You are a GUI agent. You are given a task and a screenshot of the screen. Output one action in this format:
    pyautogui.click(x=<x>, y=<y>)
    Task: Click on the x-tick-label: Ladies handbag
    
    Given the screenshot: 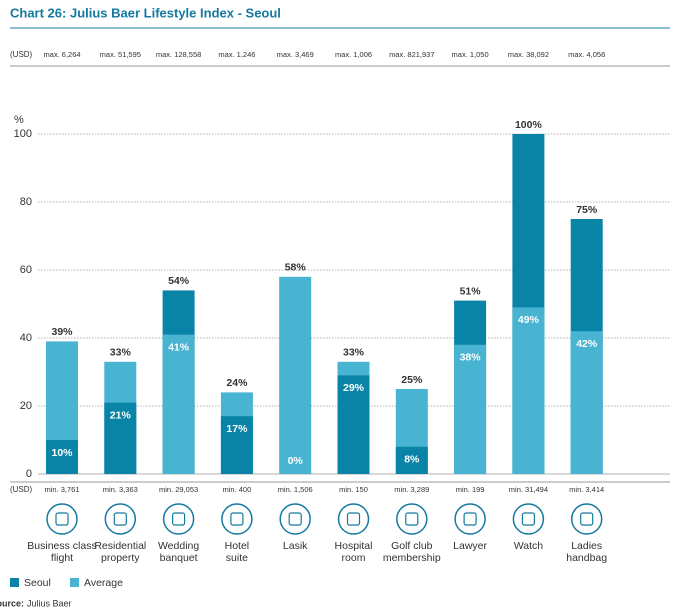 What is the action you would take?
    pyautogui.click(x=587, y=552)
    